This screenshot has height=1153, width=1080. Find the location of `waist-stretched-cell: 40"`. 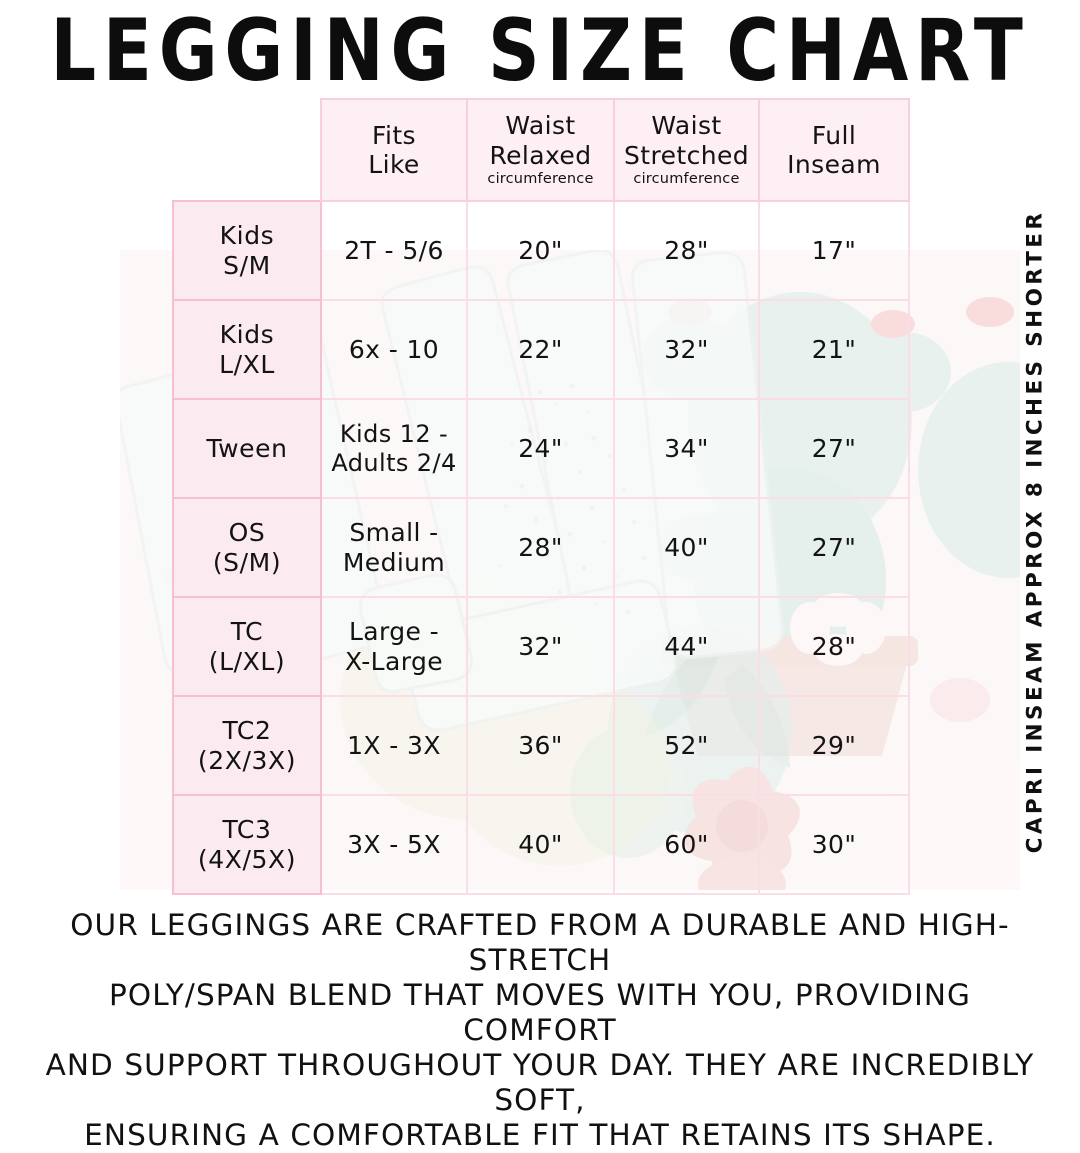

waist-stretched-cell: 40" is located at coordinates (686, 547).